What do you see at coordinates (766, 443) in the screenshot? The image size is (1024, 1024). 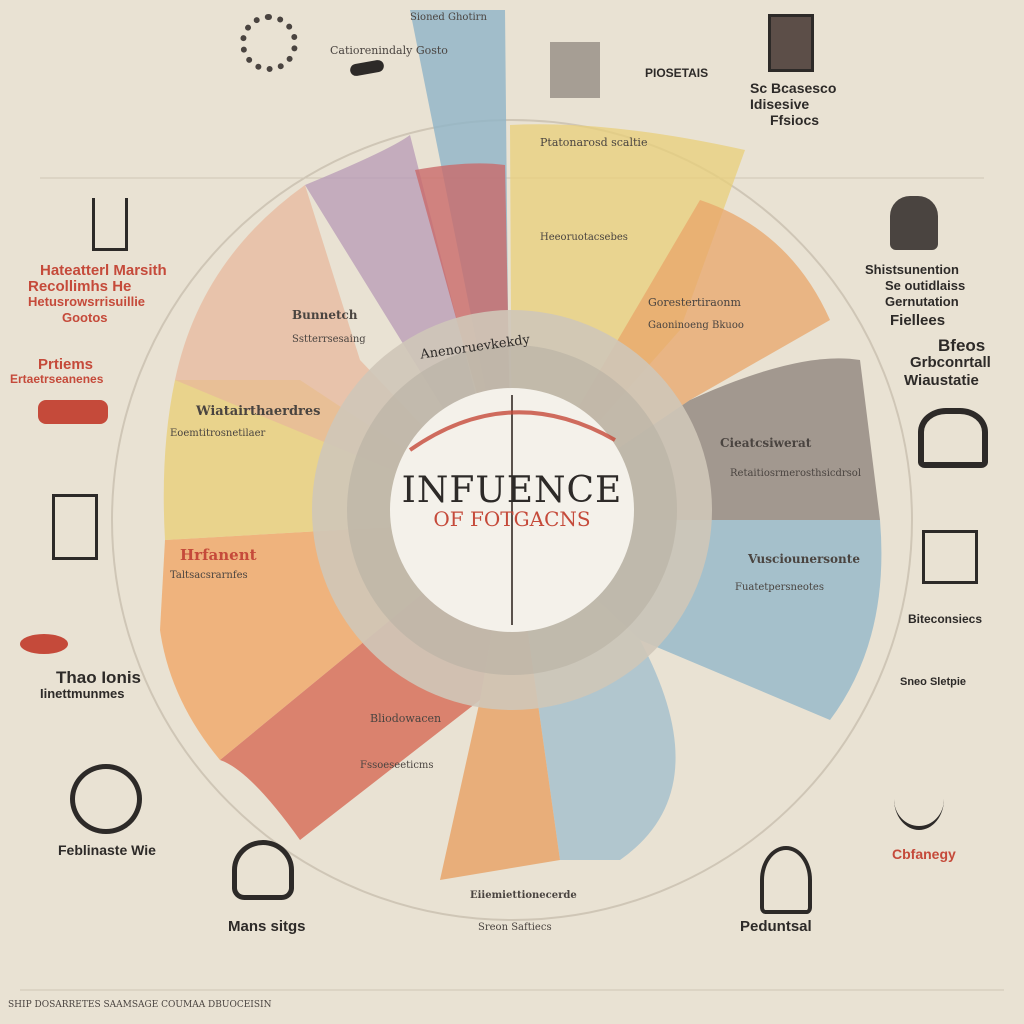 I see `segment-label-4: Cieatcsiwerat` at bounding box center [766, 443].